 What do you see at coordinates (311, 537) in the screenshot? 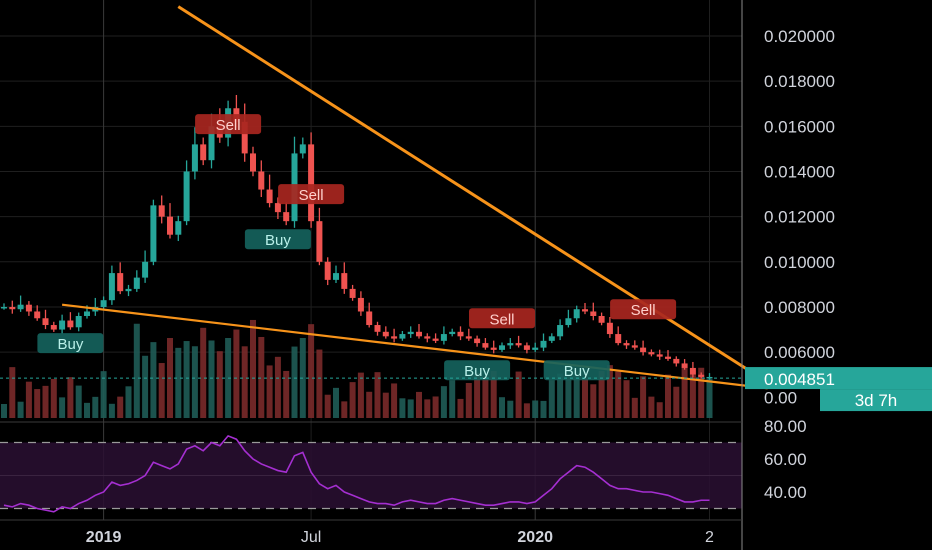
I see `time-tick-label: Jul` at bounding box center [311, 537].